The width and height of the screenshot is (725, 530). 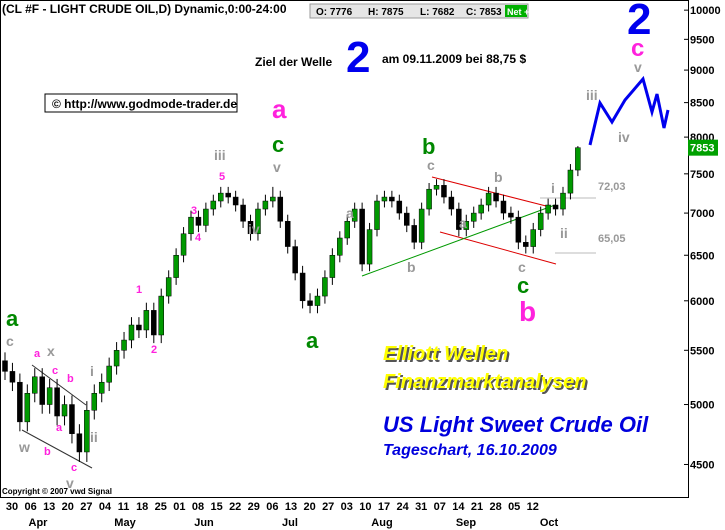 What do you see at coordinates (161, 507) in the screenshot?
I see `x-tick-label: 25` at bounding box center [161, 507].